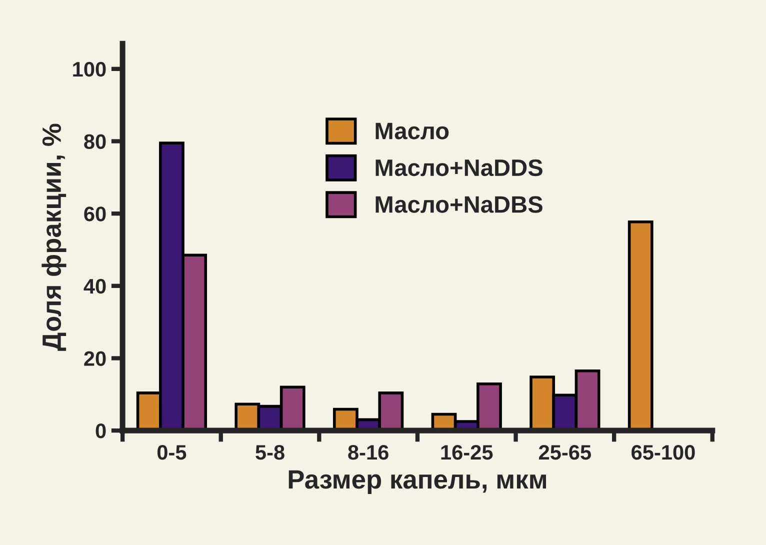 This screenshot has width=766, height=545. I want to click on x-tick-label: 5-8, so click(270, 452).